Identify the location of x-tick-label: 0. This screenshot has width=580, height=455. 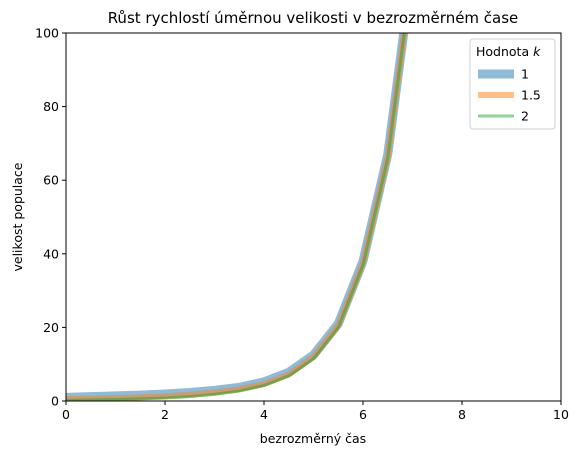
(66, 414).